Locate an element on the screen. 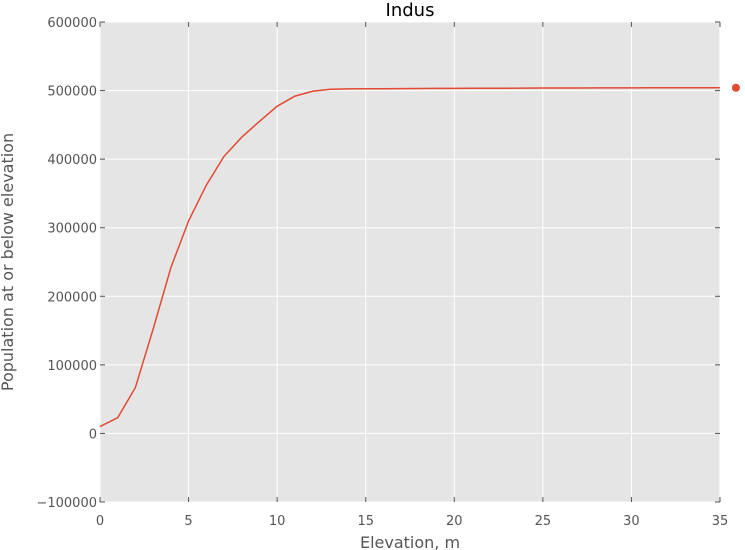 This screenshot has width=745, height=550. y-tick-label: 100000 is located at coordinates (72, 366).